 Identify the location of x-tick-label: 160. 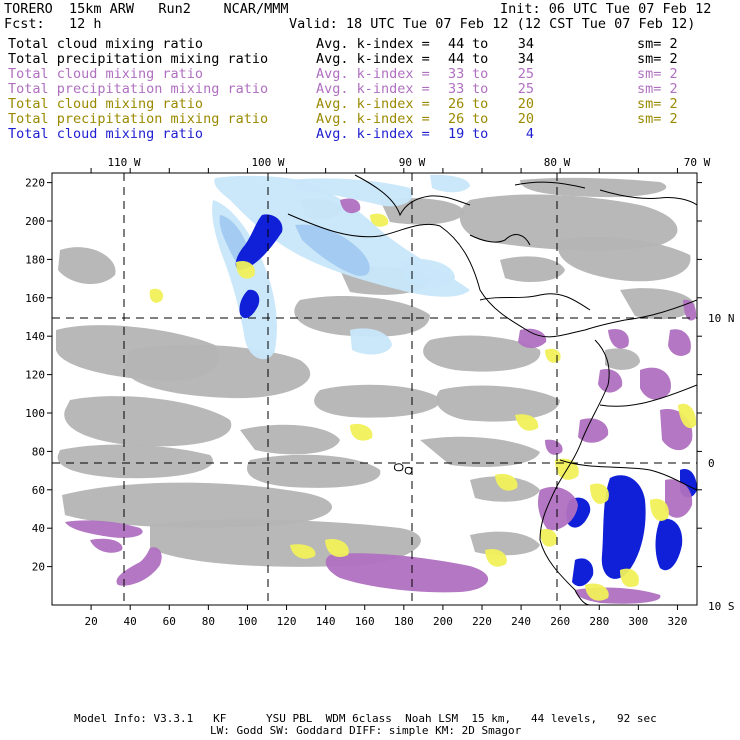
(365, 621).